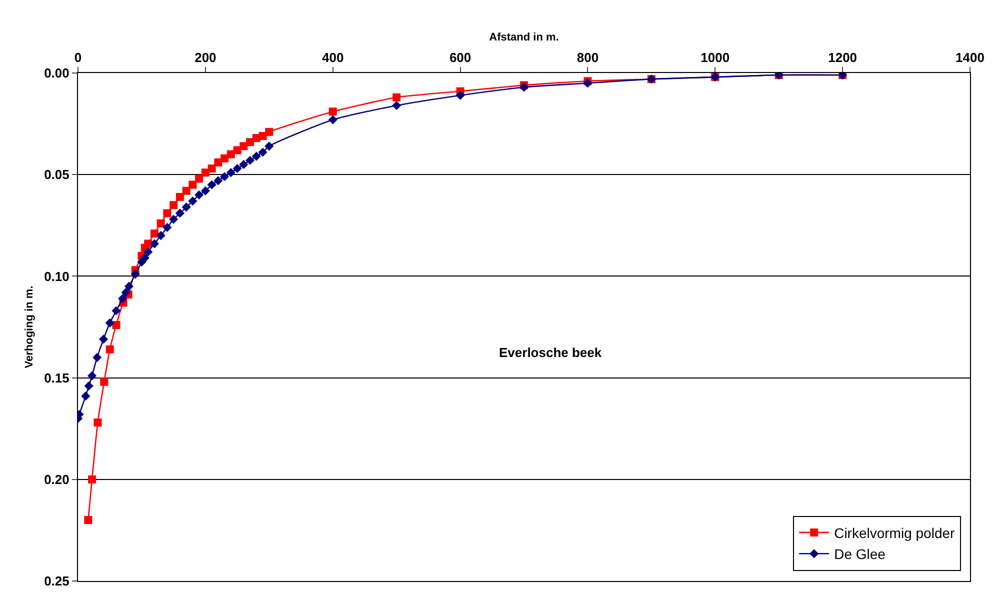  I want to click on x-tick-label: 200, so click(205, 57).